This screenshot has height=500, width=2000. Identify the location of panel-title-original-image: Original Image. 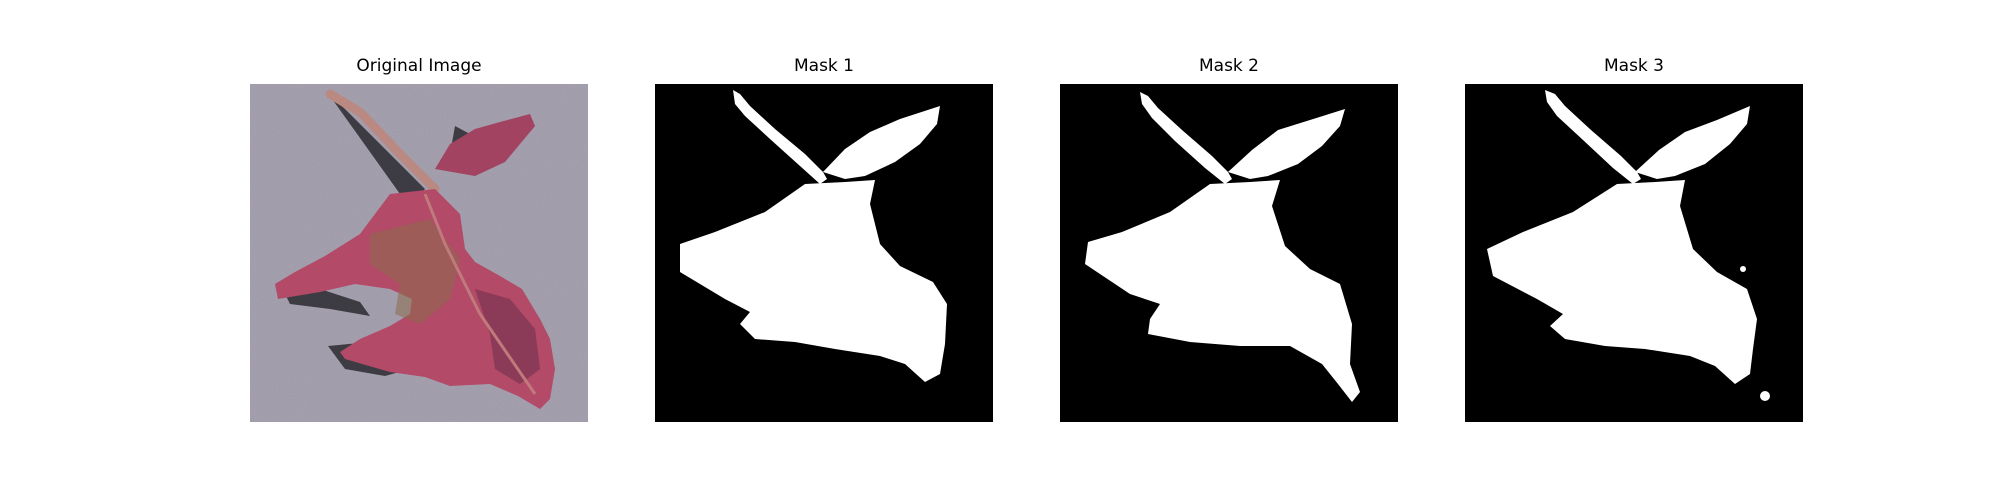
(419, 66).